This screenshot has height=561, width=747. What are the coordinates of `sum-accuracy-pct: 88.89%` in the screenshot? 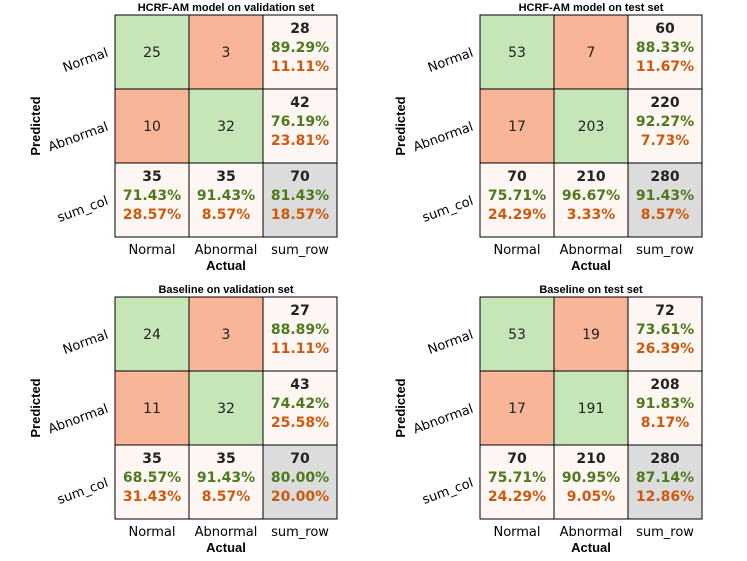 It's located at (300, 330).